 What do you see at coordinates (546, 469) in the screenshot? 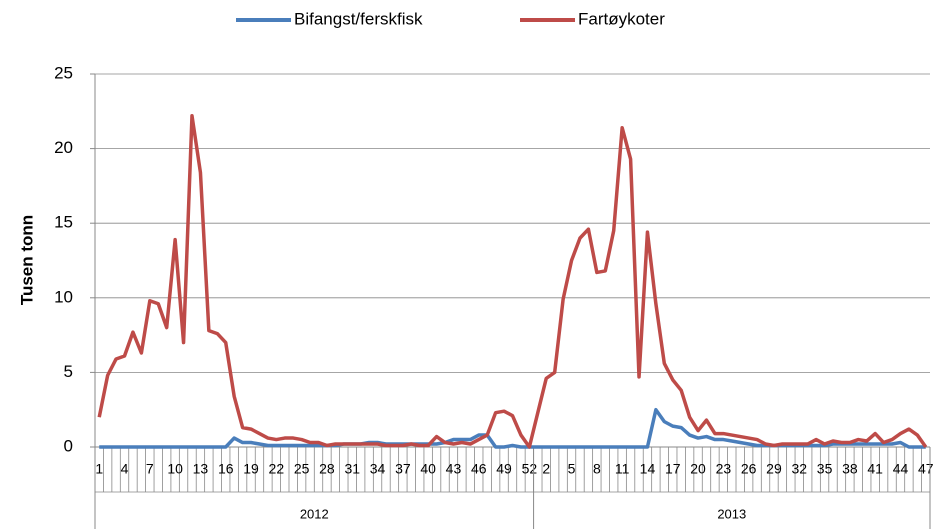
I see `x-tick-label: 2` at bounding box center [546, 469].